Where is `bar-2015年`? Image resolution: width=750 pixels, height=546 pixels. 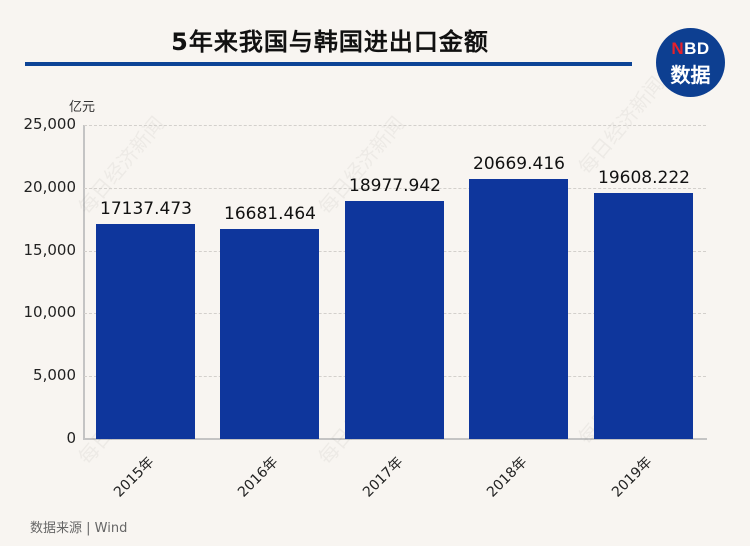
bar-2015年 is located at coordinates (145, 331).